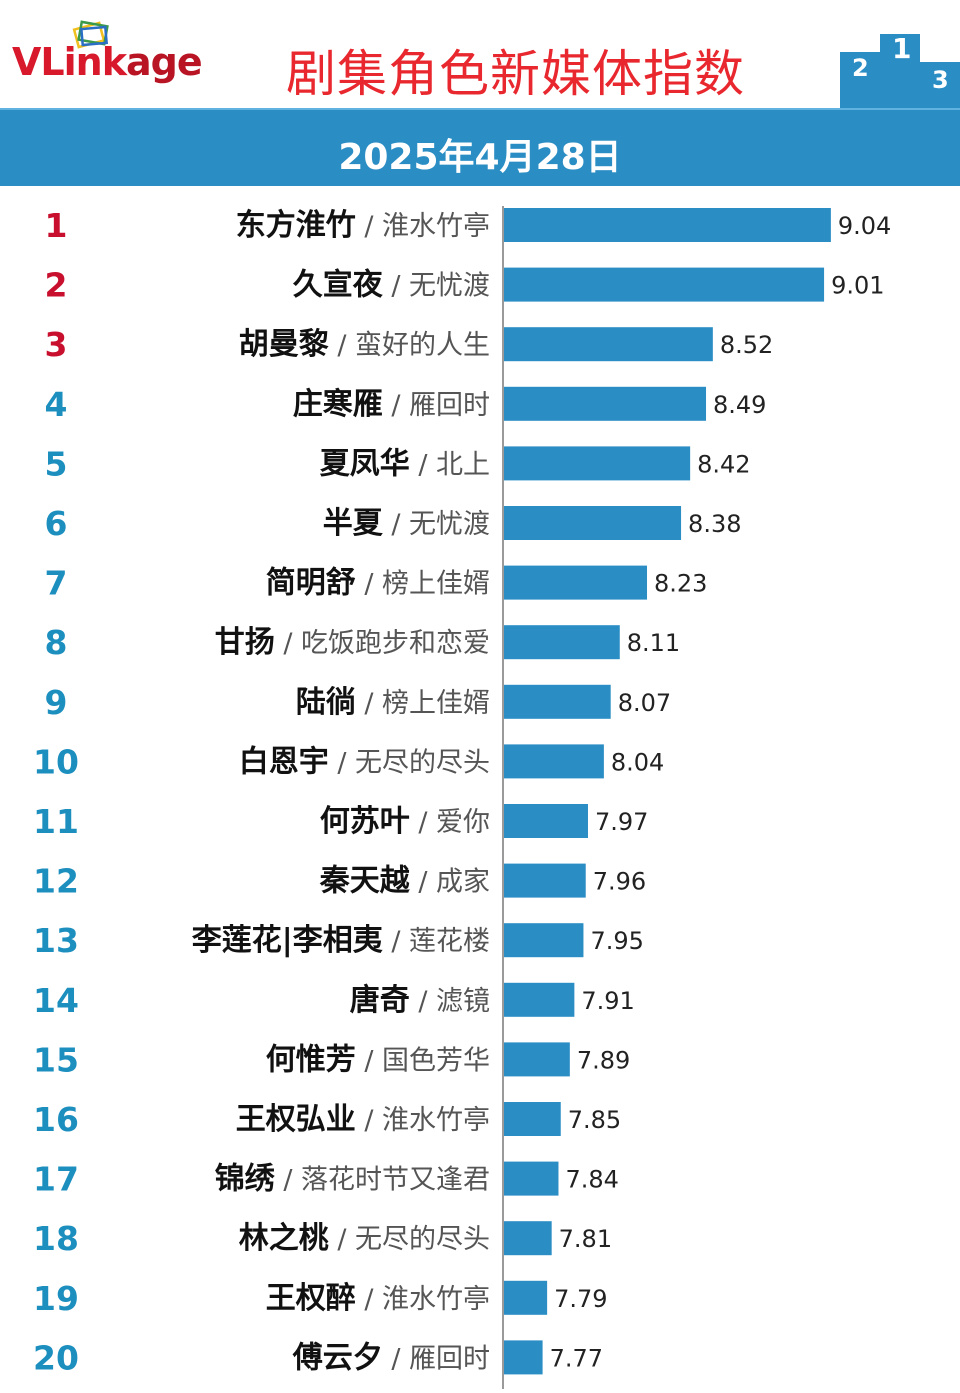  Describe the element at coordinates (56, 881) in the screenshot. I see `rank-label: 12` at that location.